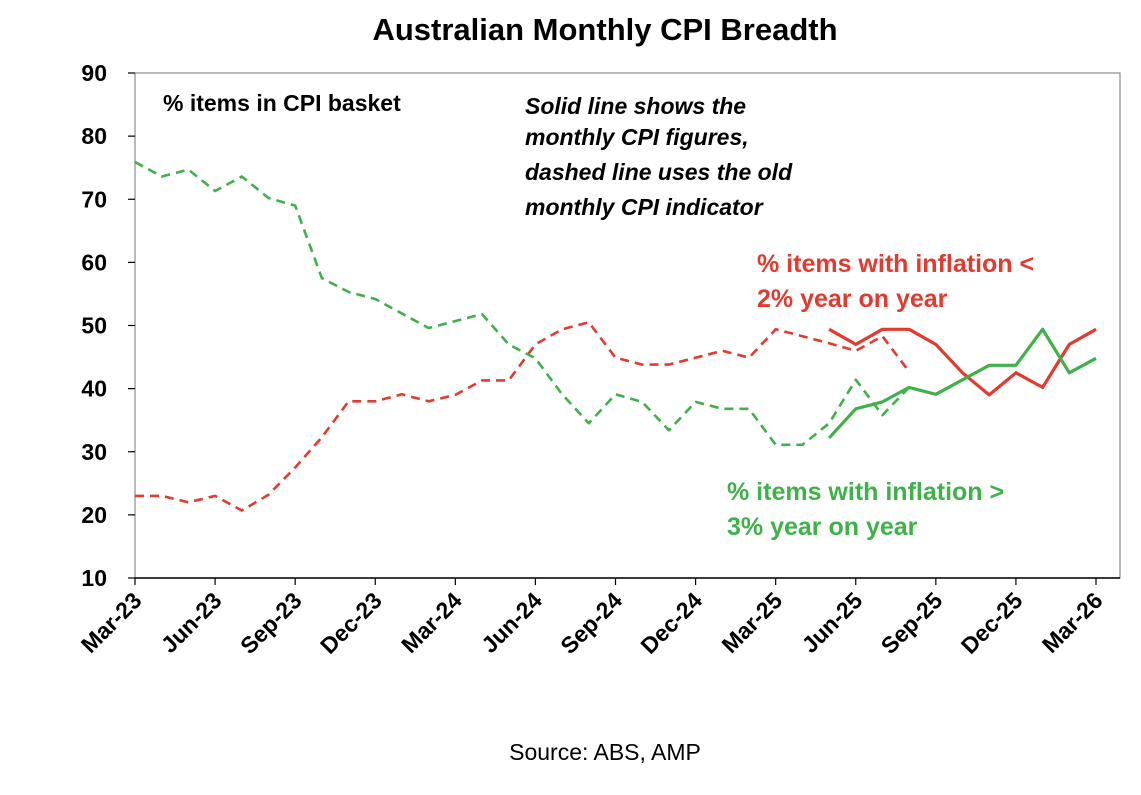 Image resolution: width=1141 pixels, height=795 pixels. What do you see at coordinates (822, 527) in the screenshot?
I see `green-series-label-line-2: 3% year on year` at bounding box center [822, 527].